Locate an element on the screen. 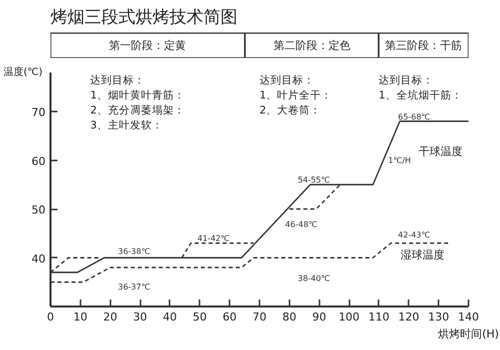 The width and height of the screenshot is (500, 350). x-tick-label: 140 is located at coordinates (468, 317).